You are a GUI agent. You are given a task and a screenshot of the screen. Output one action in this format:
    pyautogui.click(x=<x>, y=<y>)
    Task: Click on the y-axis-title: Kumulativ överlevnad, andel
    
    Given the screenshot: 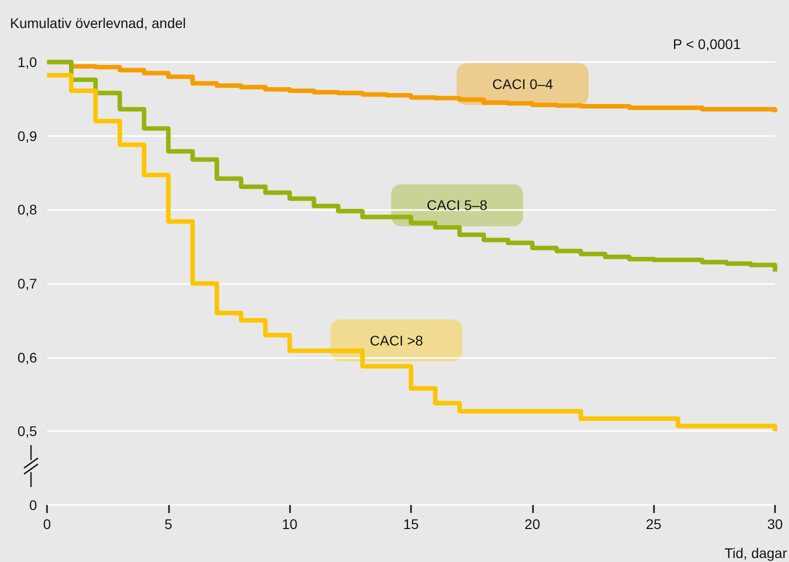 What is the action you would take?
    pyautogui.click(x=98, y=23)
    